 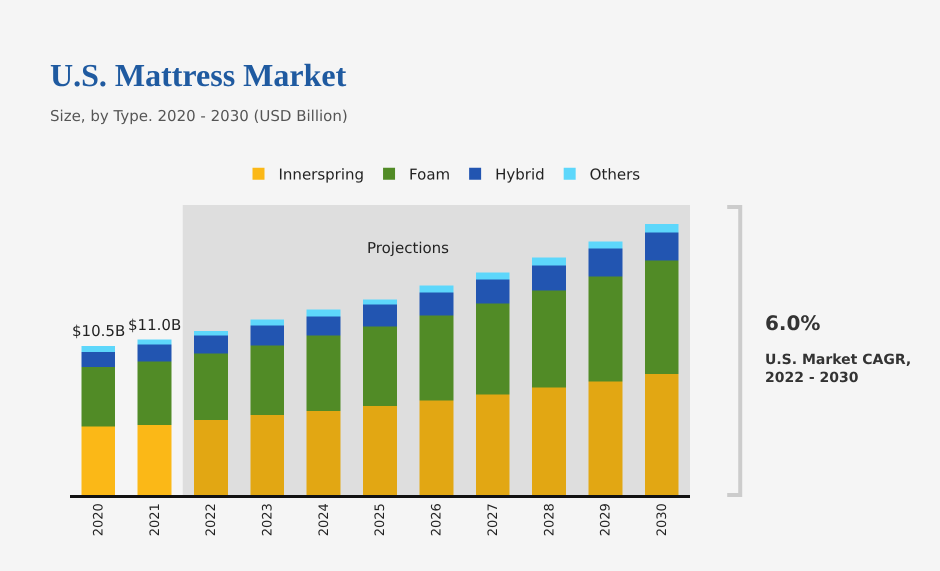 What do you see at coordinates (662, 519) in the screenshot?
I see `x-tick-label: 2030` at bounding box center [662, 519].